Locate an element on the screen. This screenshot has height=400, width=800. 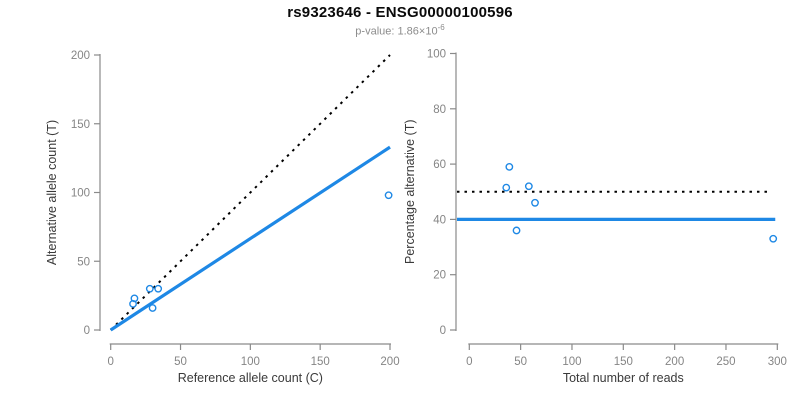
p-value-text: p-value: 1.86×10 is located at coordinates (396, 31).